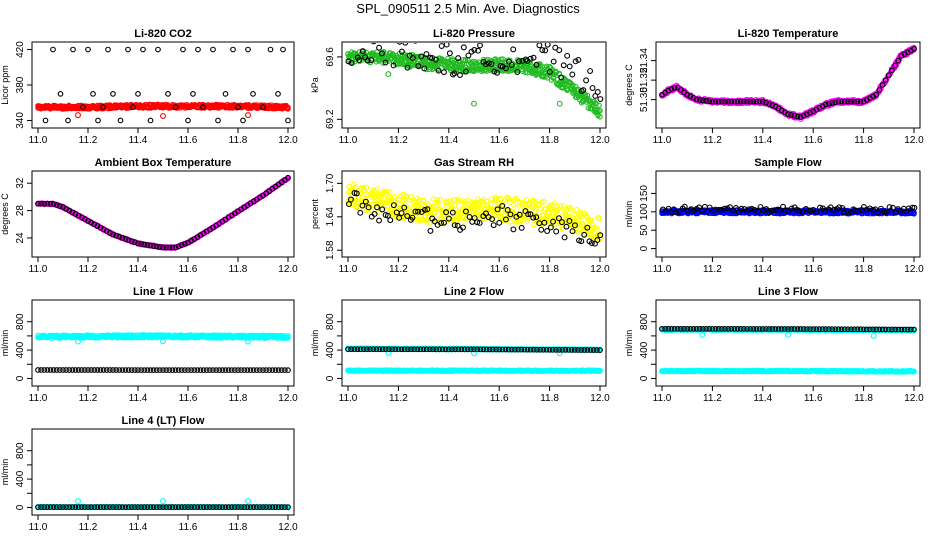 The width and height of the screenshot is (936, 540). What do you see at coordinates (163, 292) in the screenshot?
I see `chart-title: Line 1 Flow` at bounding box center [163, 292].